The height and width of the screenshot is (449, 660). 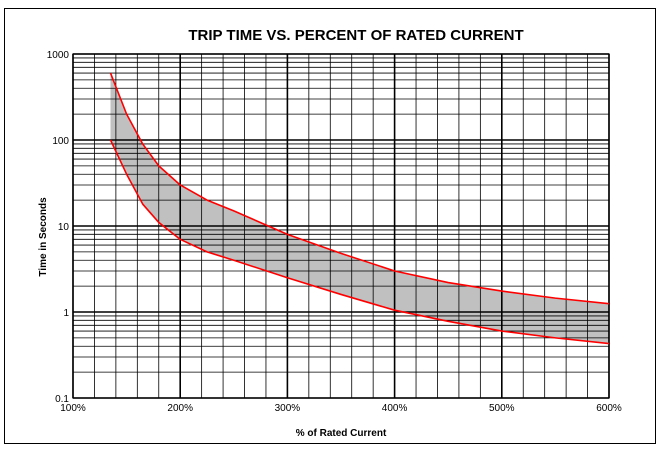 I want to click on y-tick-label: 0.1, so click(x=62, y=399).